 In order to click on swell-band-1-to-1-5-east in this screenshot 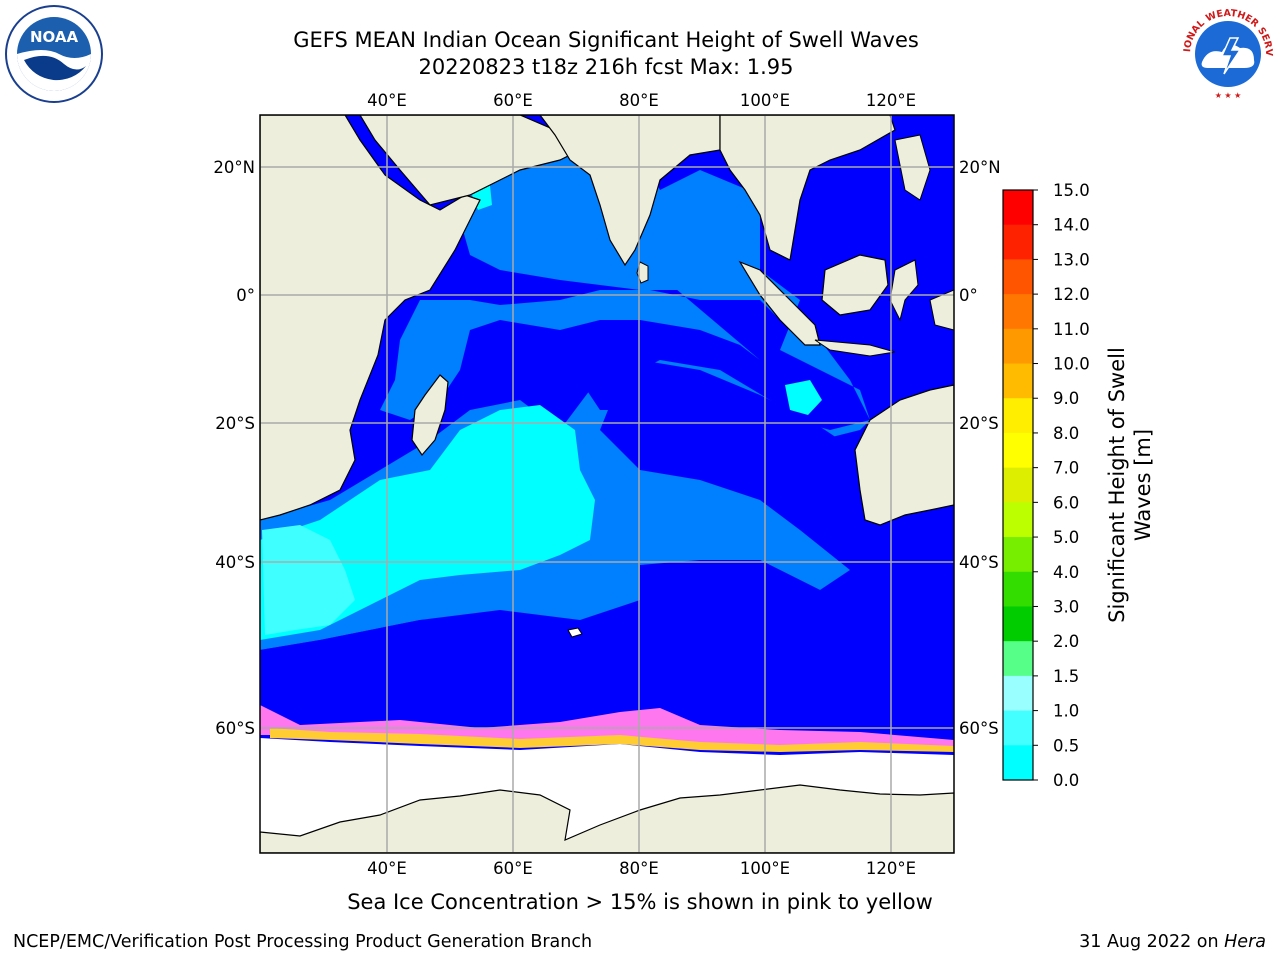, I will do `click(803, 397)`.